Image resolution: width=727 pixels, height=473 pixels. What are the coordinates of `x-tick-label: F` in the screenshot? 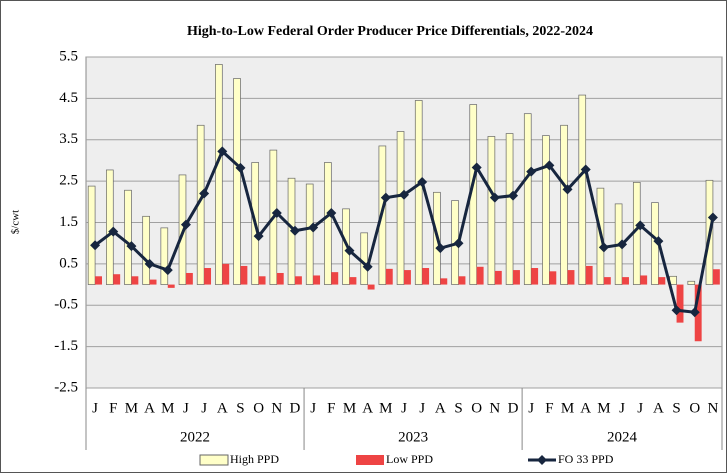 It's located at (113, 408).